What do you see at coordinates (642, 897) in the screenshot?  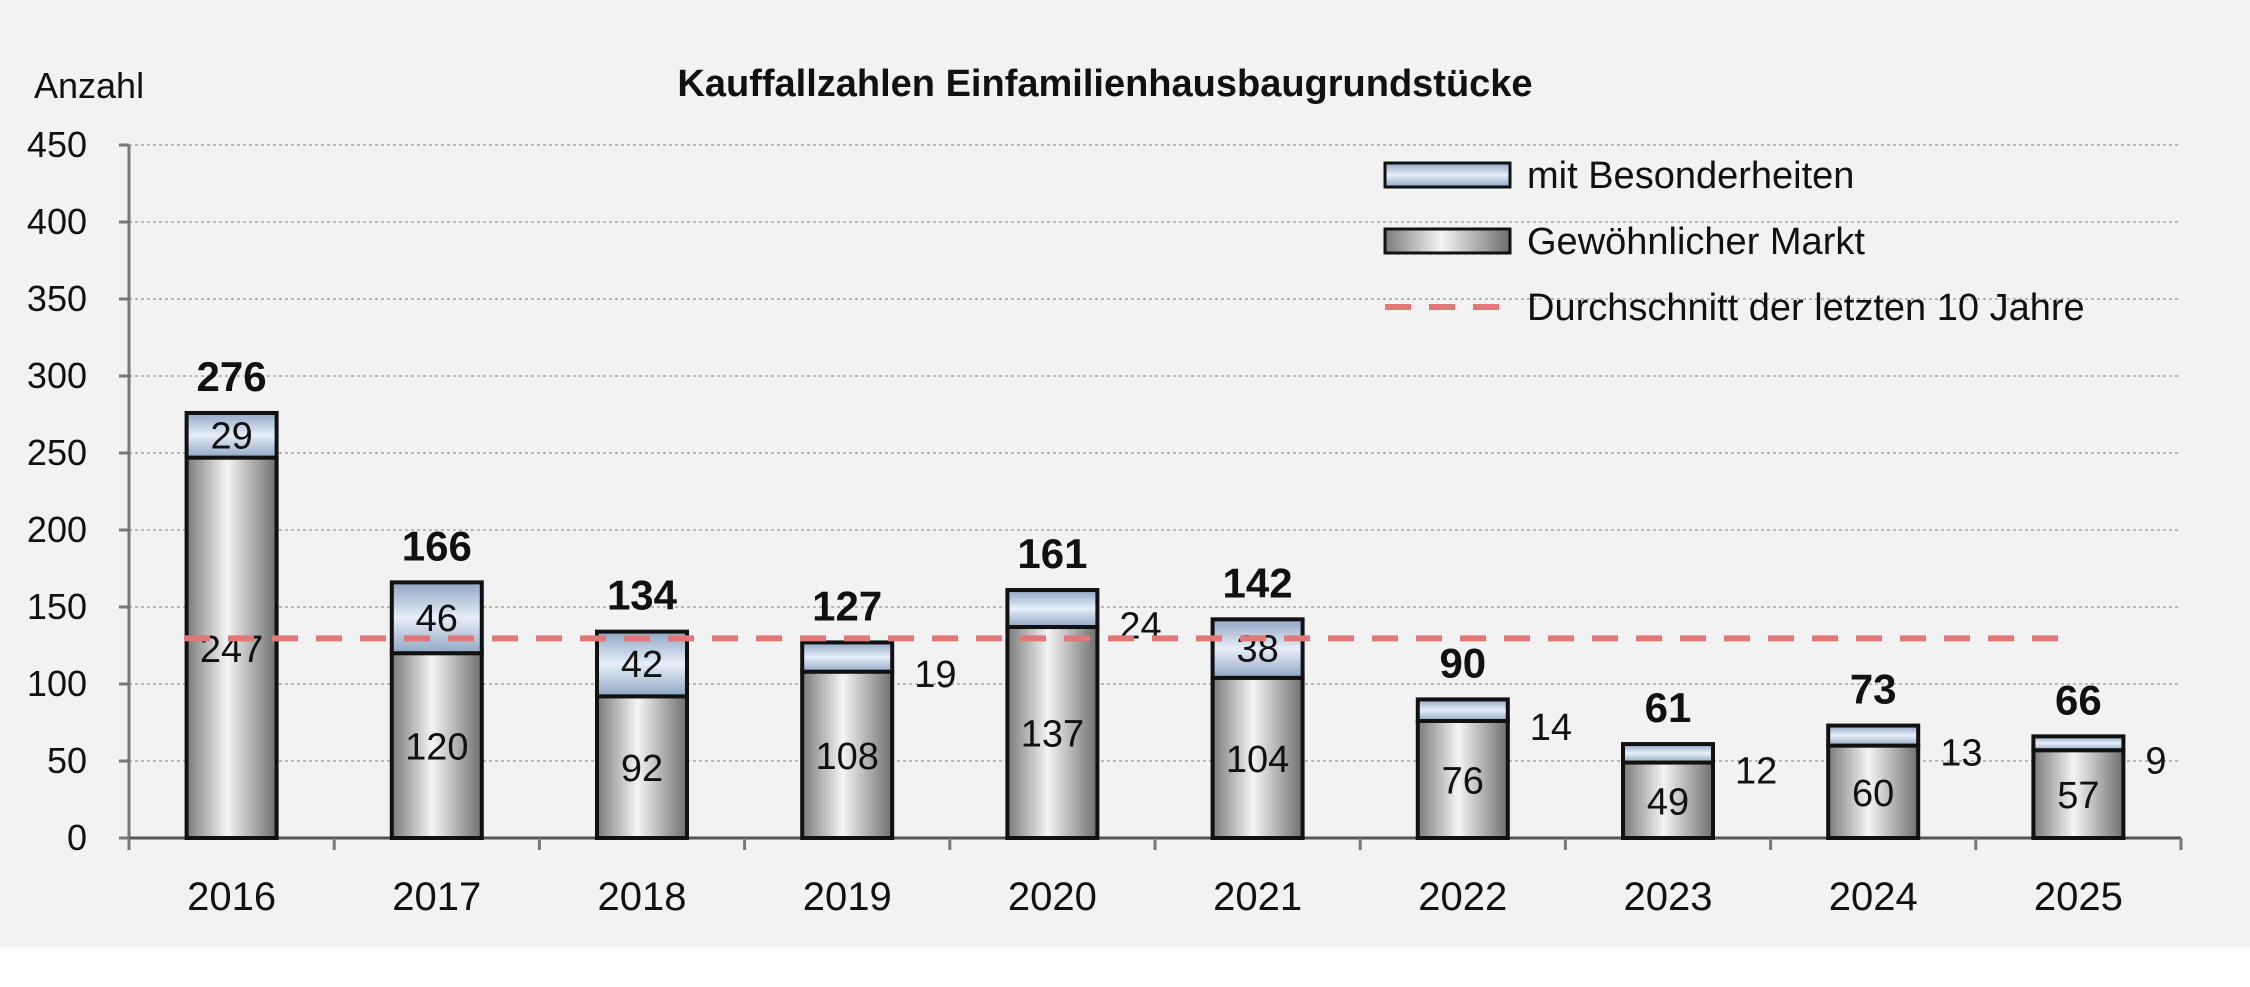 I see `x-tick-label: 2018` at bounding box center [642, 897].